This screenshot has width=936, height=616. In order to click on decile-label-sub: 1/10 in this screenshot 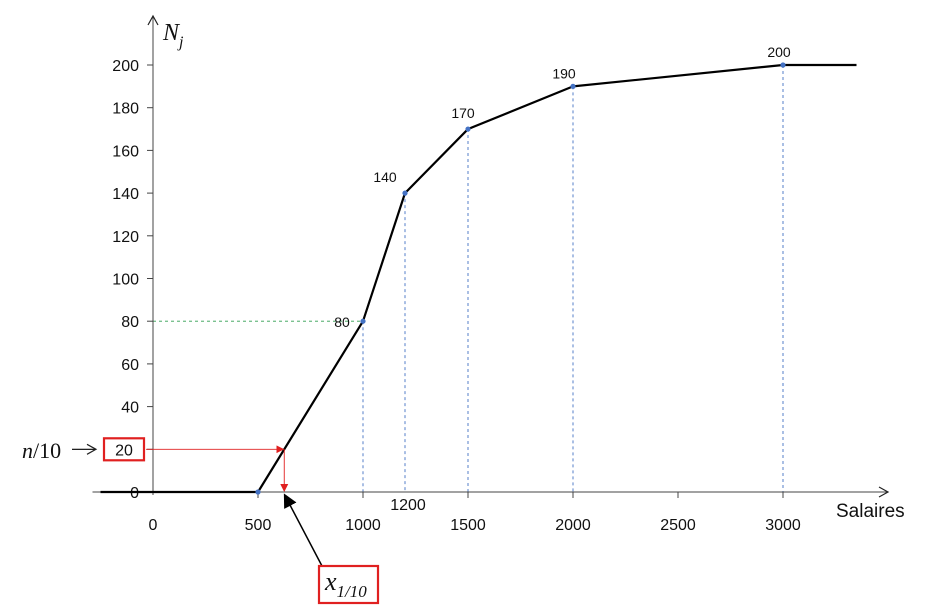, I will do `click(352, 591)`.